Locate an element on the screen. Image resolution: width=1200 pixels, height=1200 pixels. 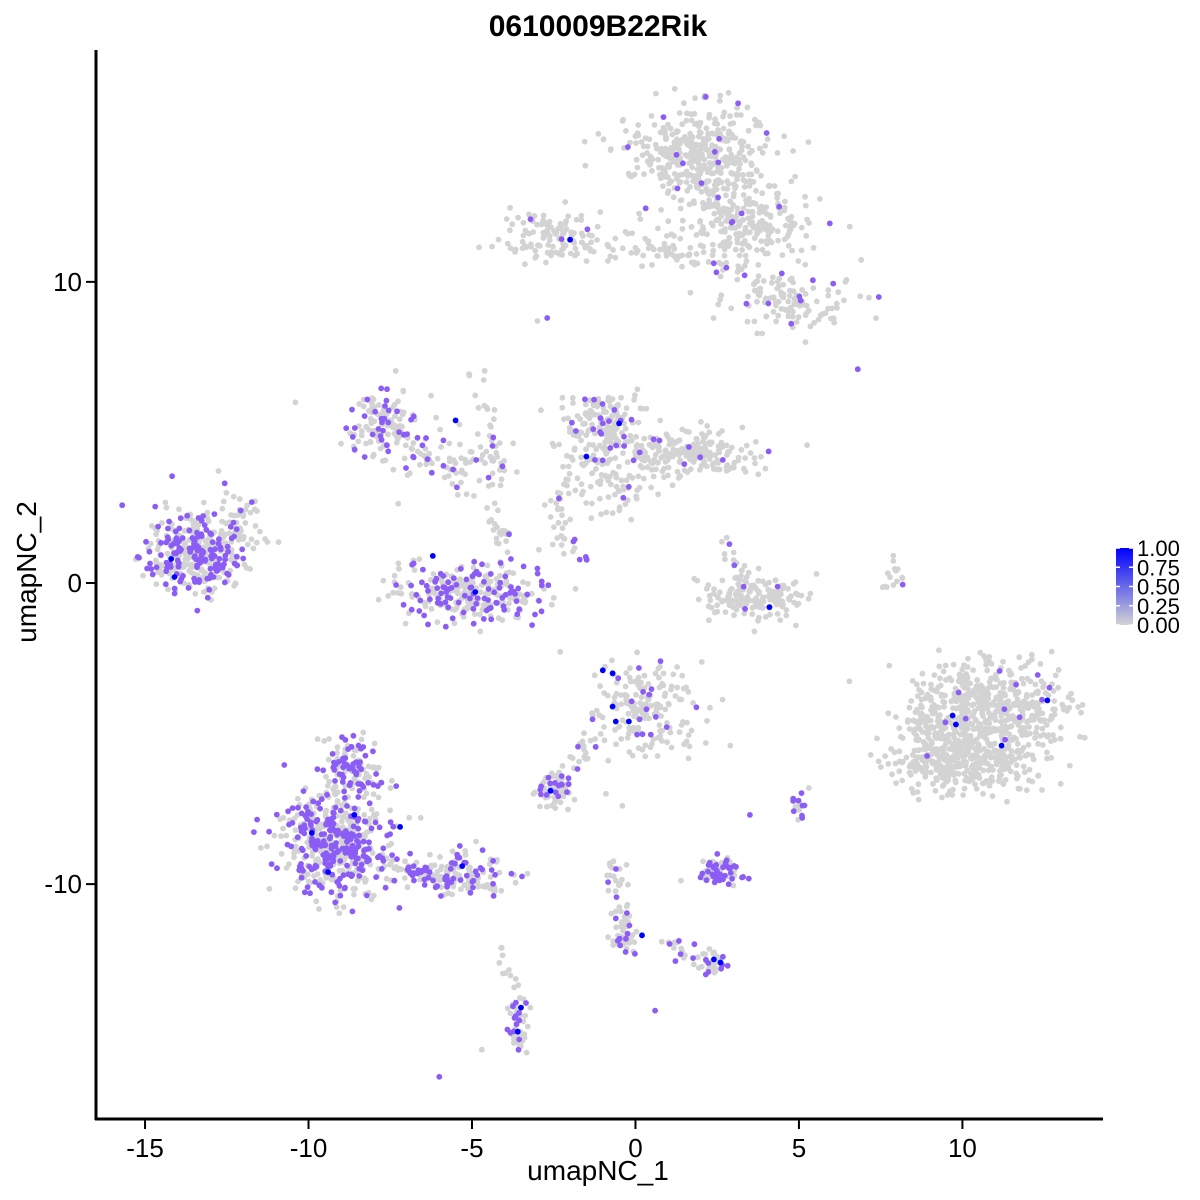
x-tick-label: -15 is located at coordinates (145, 1148).